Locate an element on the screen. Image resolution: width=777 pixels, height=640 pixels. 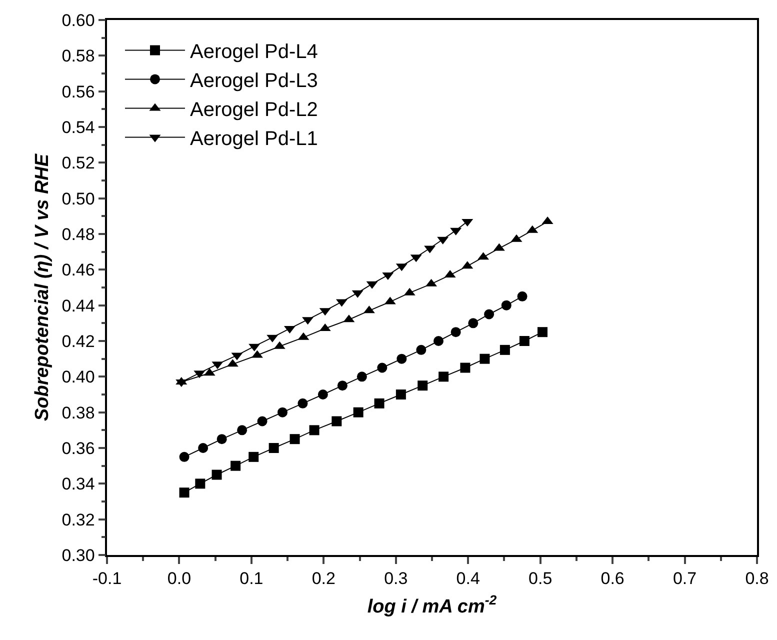
y-tick-label: 0.34 is located at coordinates (78, 484).